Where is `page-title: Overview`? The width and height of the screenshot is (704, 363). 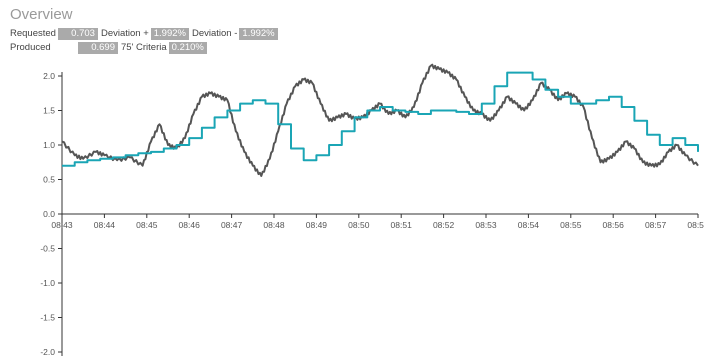
page-title: Overview is located at coordinates (41, 14).